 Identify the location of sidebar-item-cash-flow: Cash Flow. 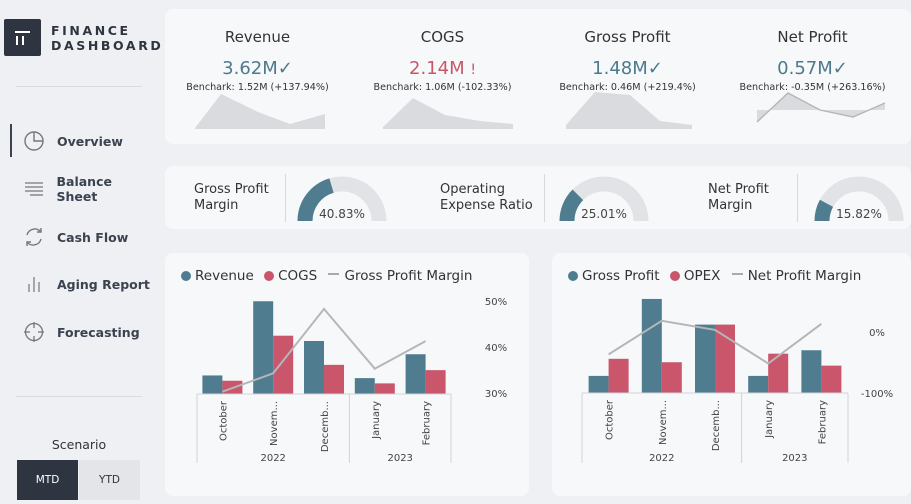
(82, 237).